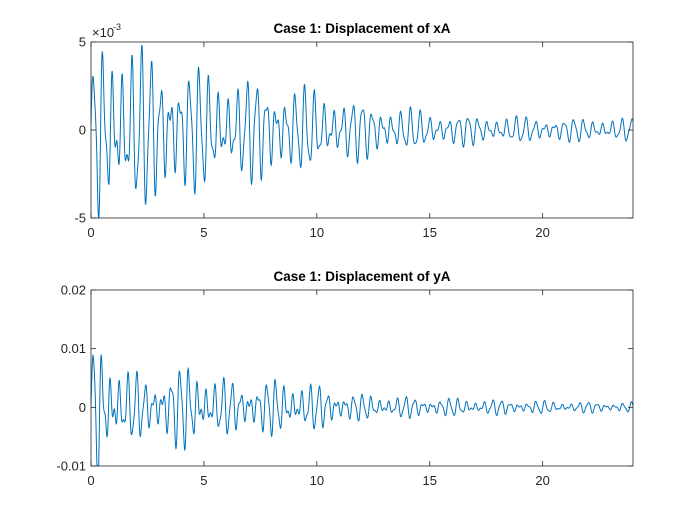 The image size is (700, 525). I want to click on plot-xA-x-tick-label: 10, so click(317, 232).